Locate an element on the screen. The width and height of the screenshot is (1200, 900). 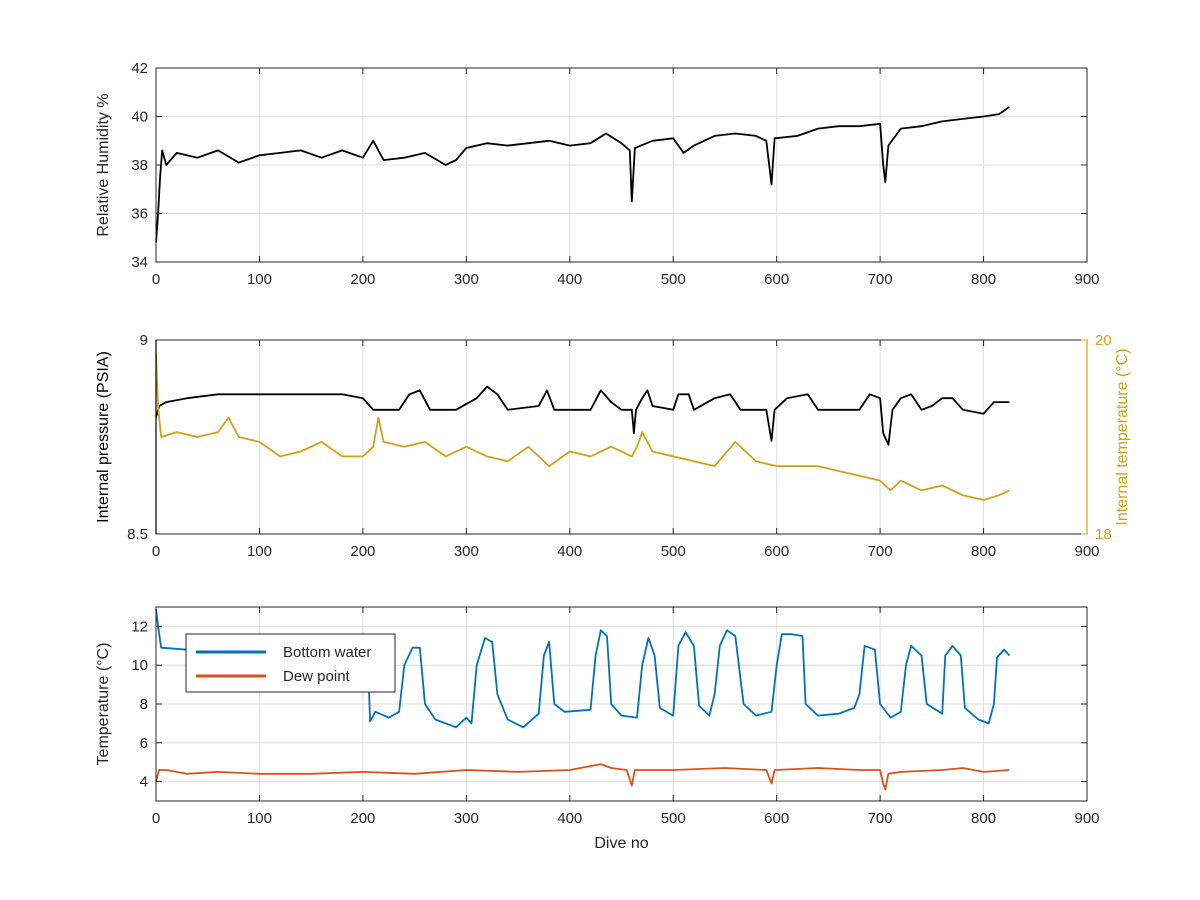
y-axis-label: Relative Humidity % is located at coordinates (103, 164).